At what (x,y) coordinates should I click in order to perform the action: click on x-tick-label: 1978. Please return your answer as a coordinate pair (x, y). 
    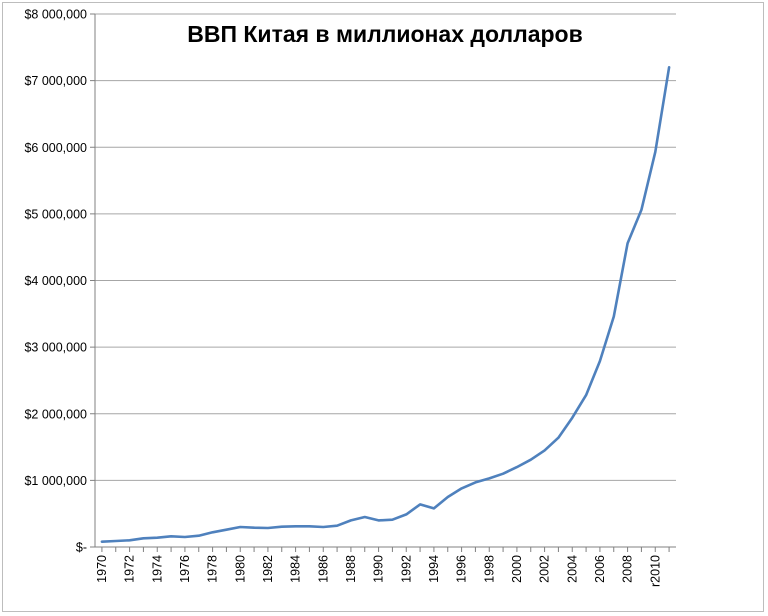
    Looking at the image, I should click on (213, 569).